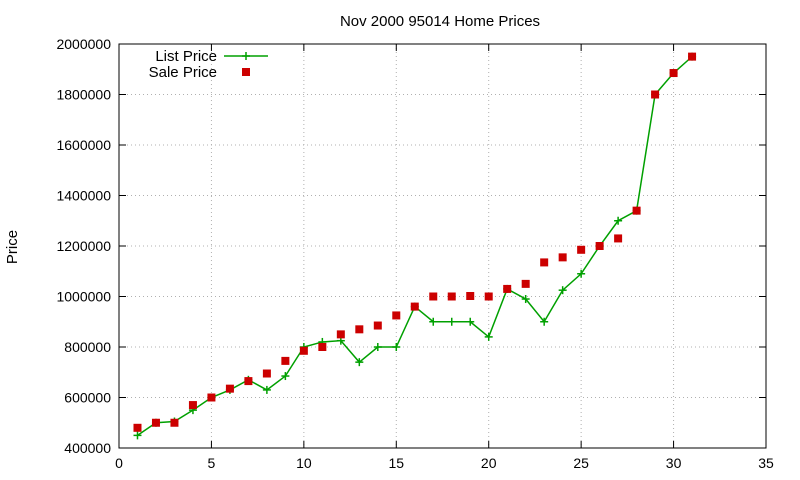  What do you see at coordinates (489, 463) in the screenshot?
I see `x-tick-label: 20` at bounding box center [489, 463].